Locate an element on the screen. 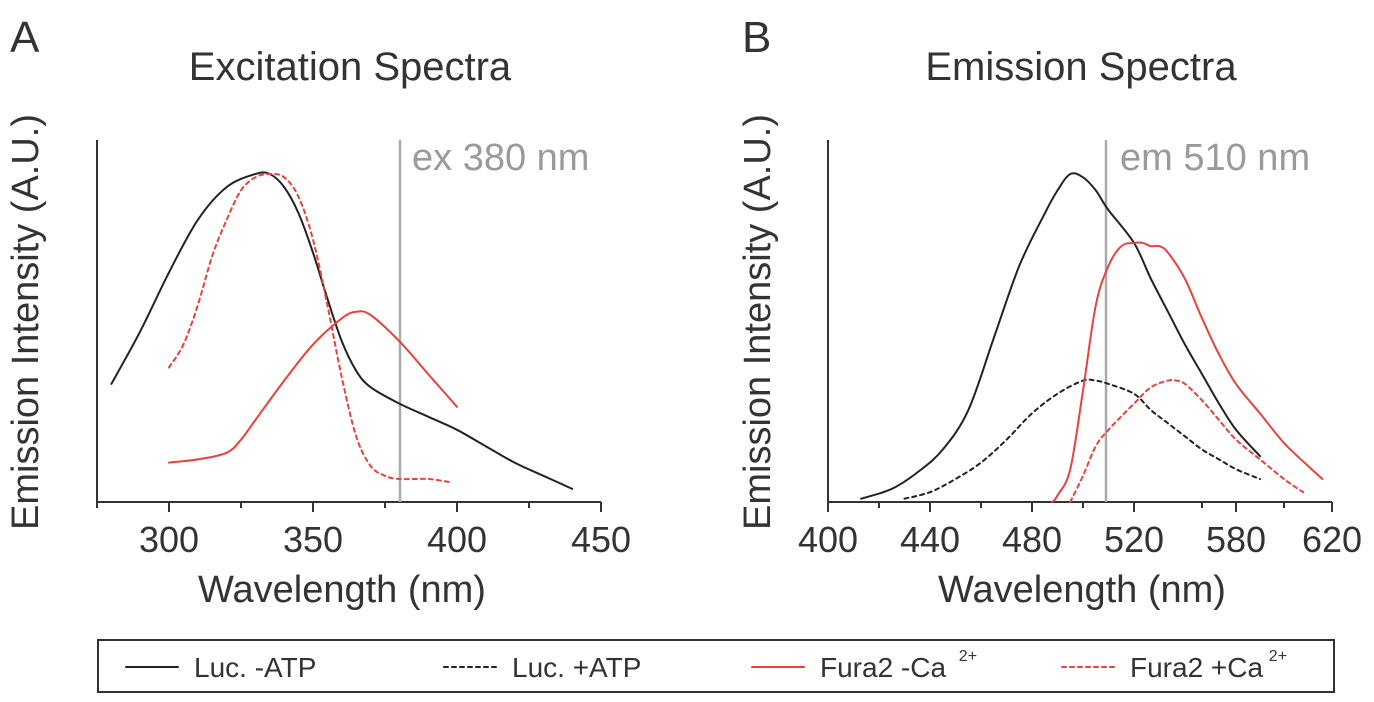 The image size is (1374, 702). panel-b-letter: B is located at coordinates (756, 37).